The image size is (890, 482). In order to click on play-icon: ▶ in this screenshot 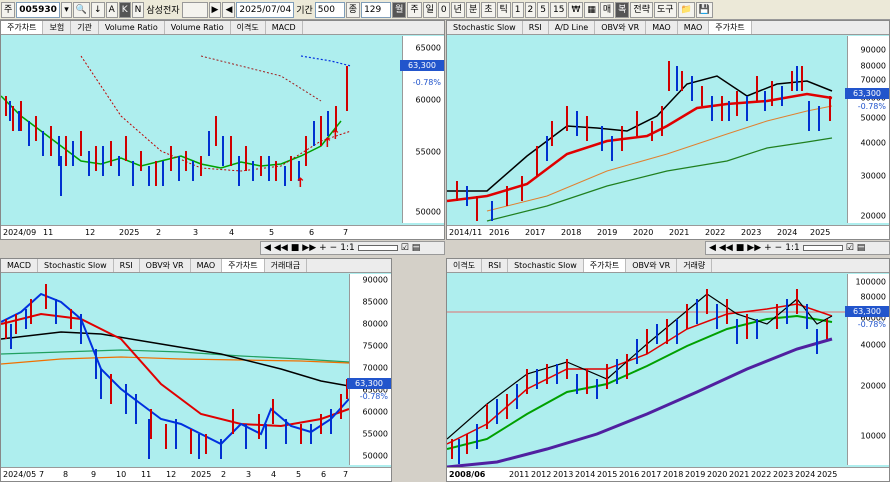, I will do `click(215, 9)`.